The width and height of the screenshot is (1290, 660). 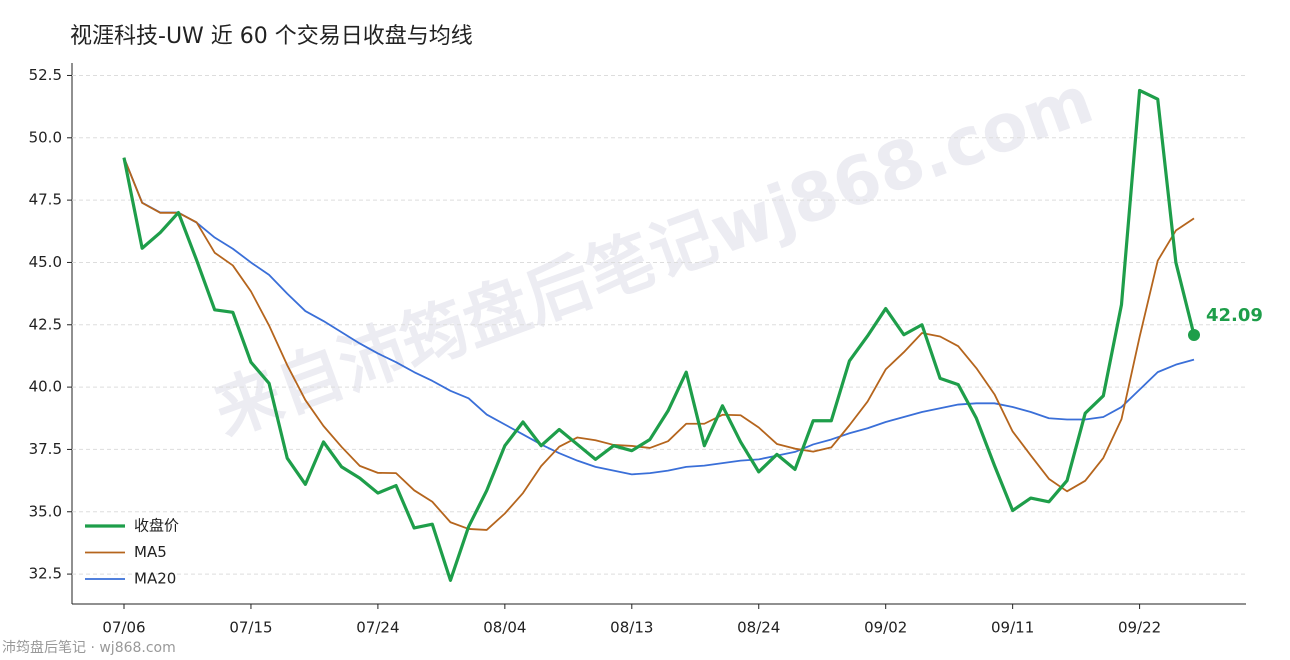 I want to click on x-tick-label: 08/24, so click(x=758, y=628).